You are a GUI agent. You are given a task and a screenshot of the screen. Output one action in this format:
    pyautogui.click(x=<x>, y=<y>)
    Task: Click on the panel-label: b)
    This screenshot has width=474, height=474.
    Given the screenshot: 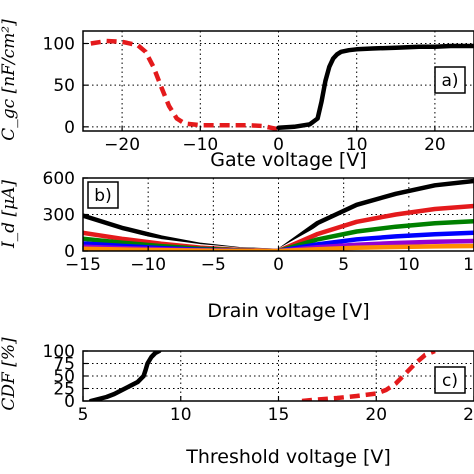 What is the action you would take?
    pyautogui.click(x=102, y=196)
    